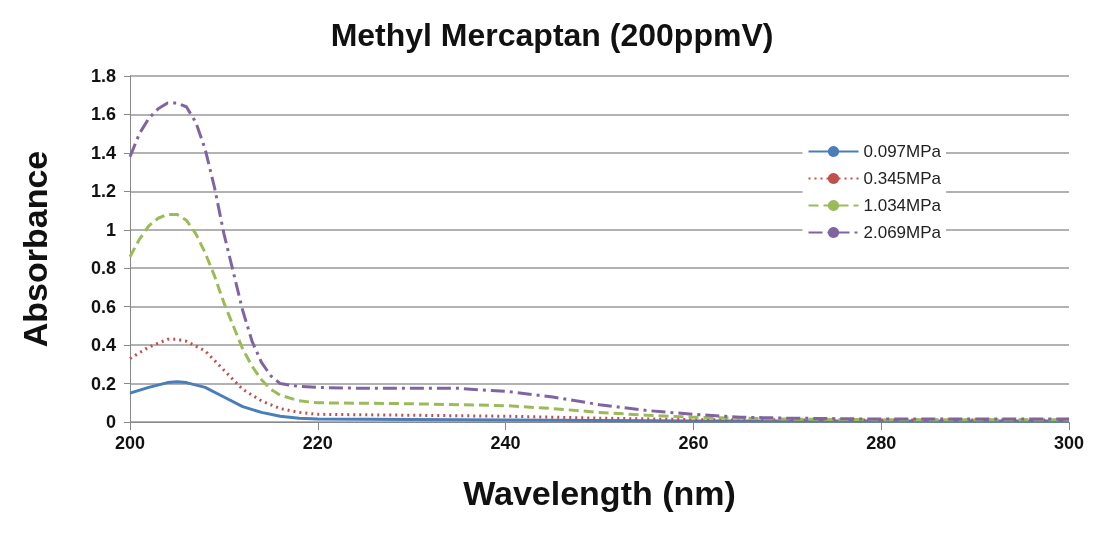  What do you see at coordinates (505, 443) in the screenshot?
I see `x-tick-label: 240` at bounding box center [505, 443].